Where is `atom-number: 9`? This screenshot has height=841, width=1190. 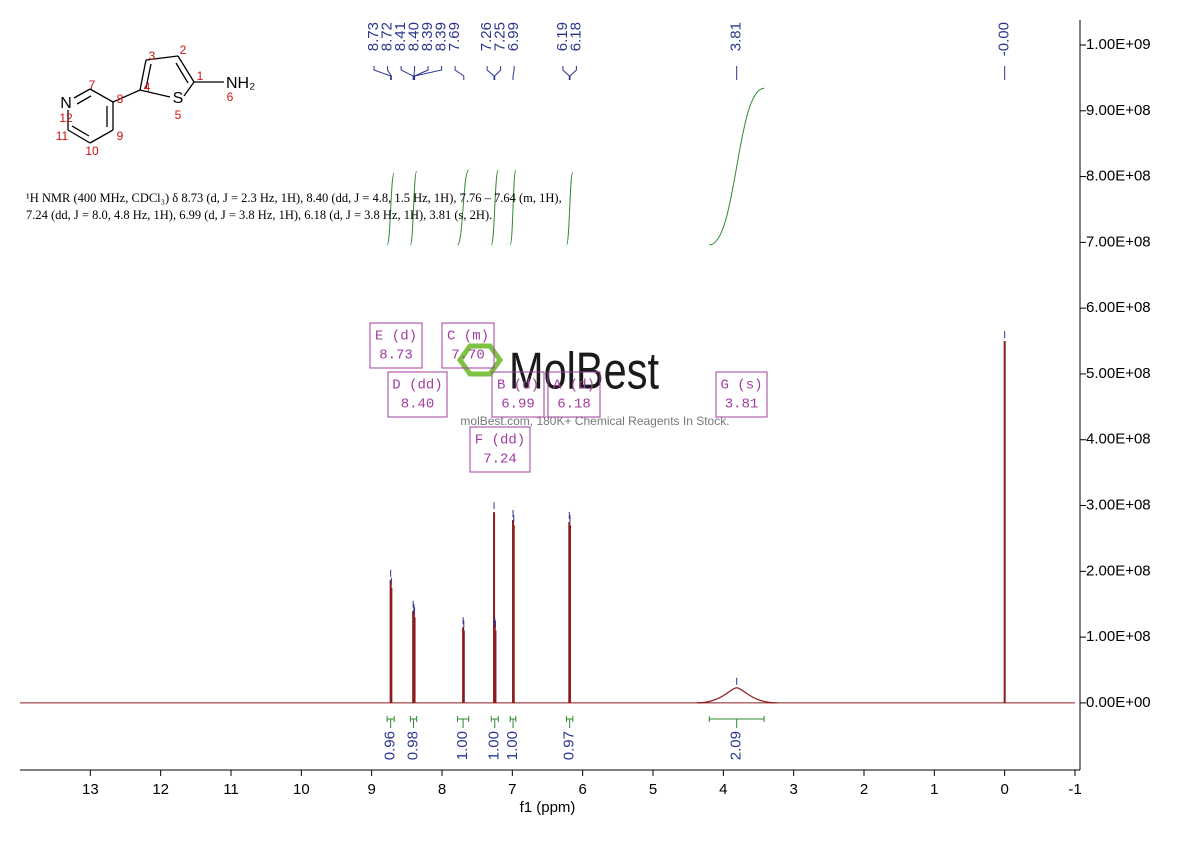
atom-number: 9 is located at coordinates (120, 136).